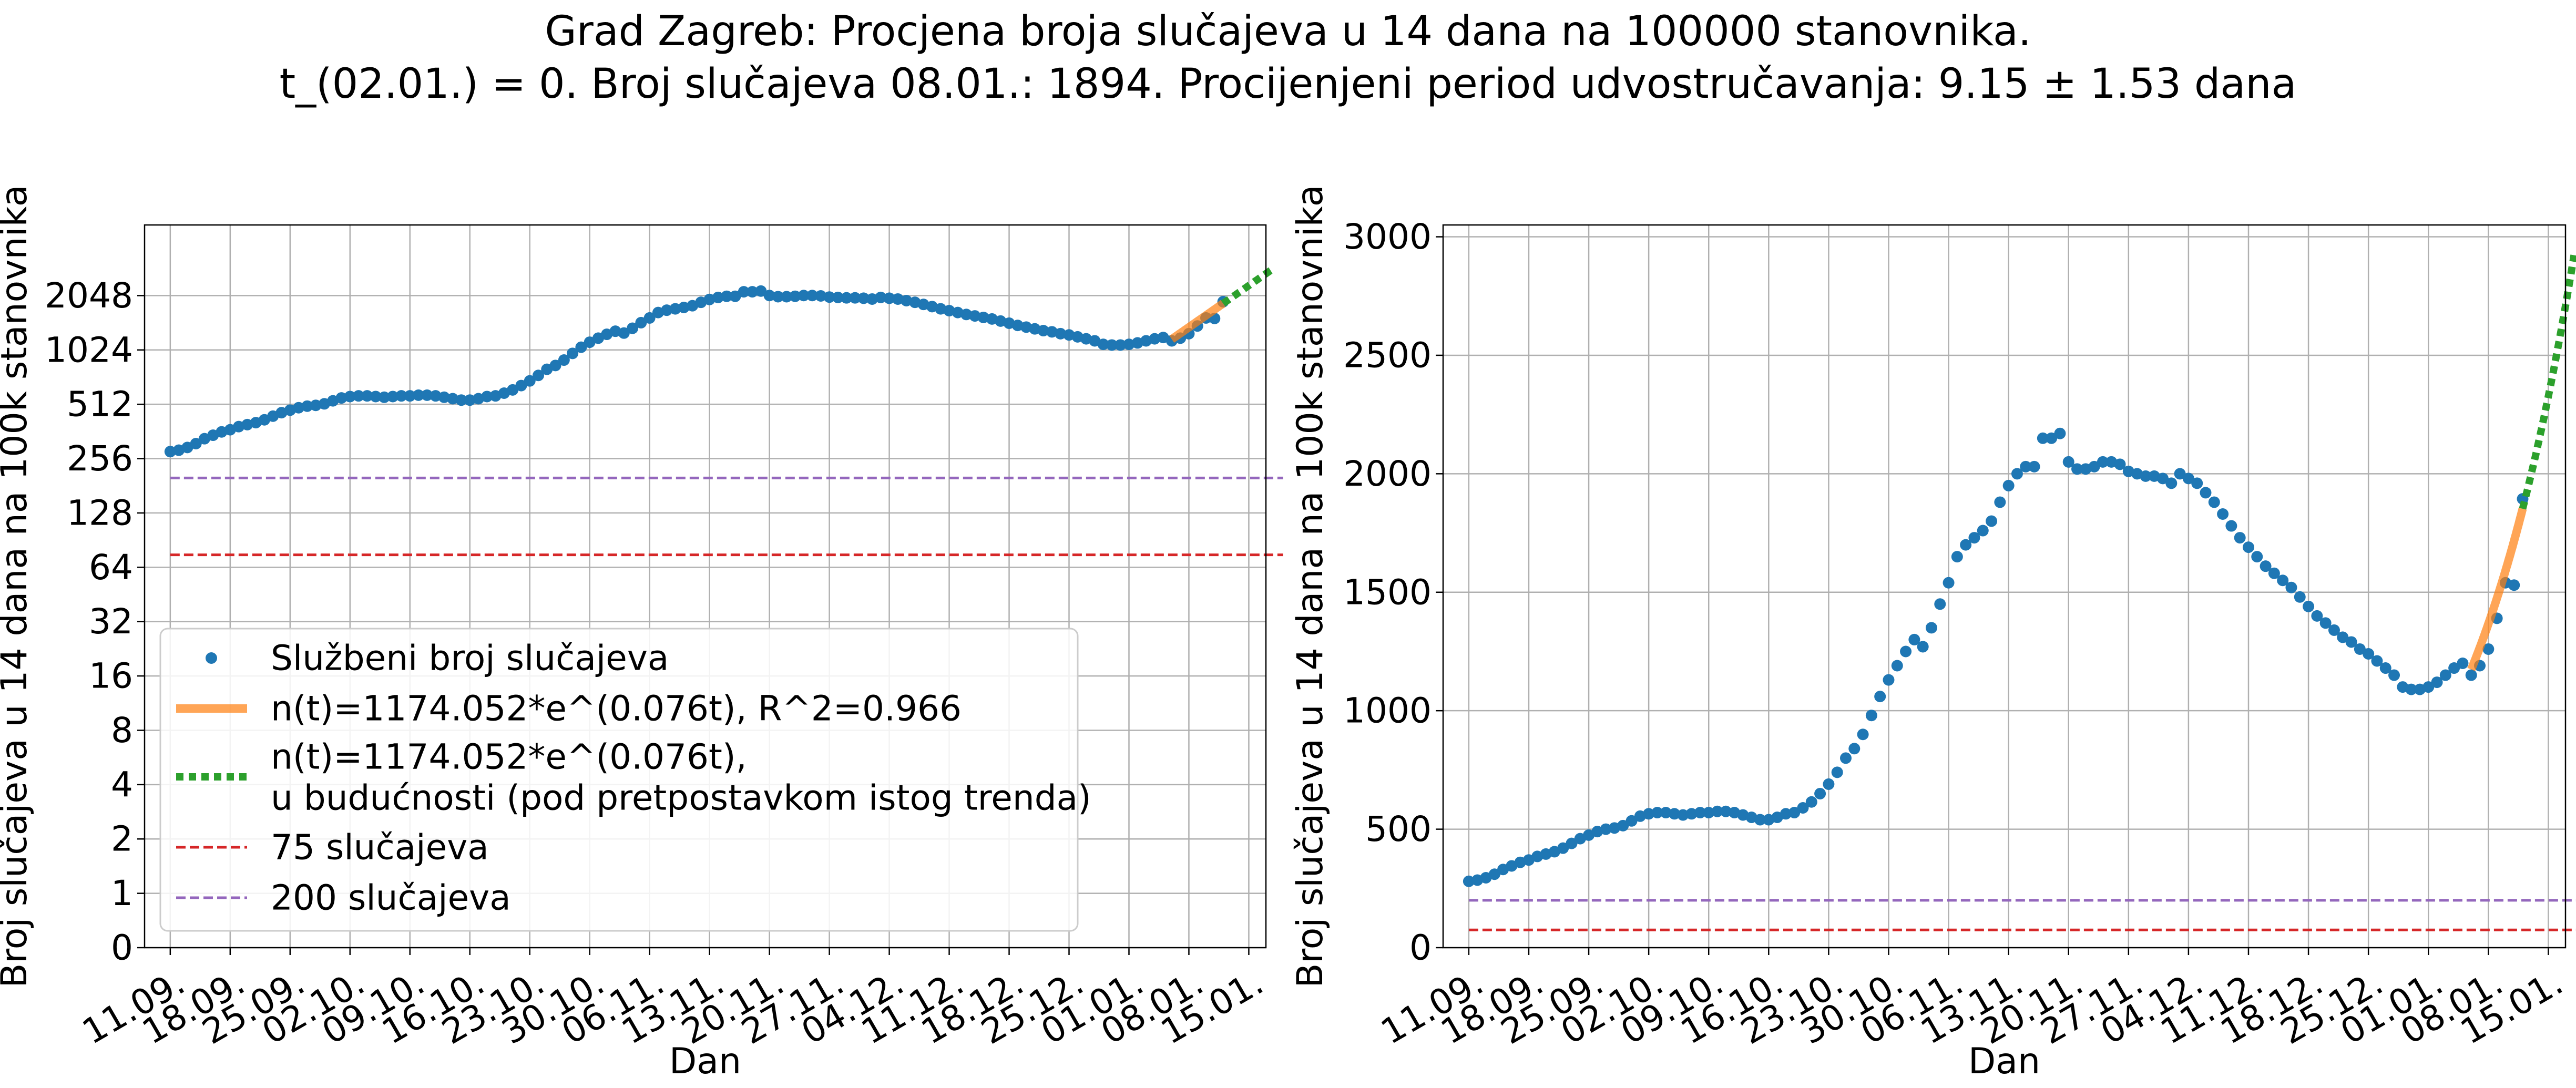  I want to click on legend-box, so click(619, 780).